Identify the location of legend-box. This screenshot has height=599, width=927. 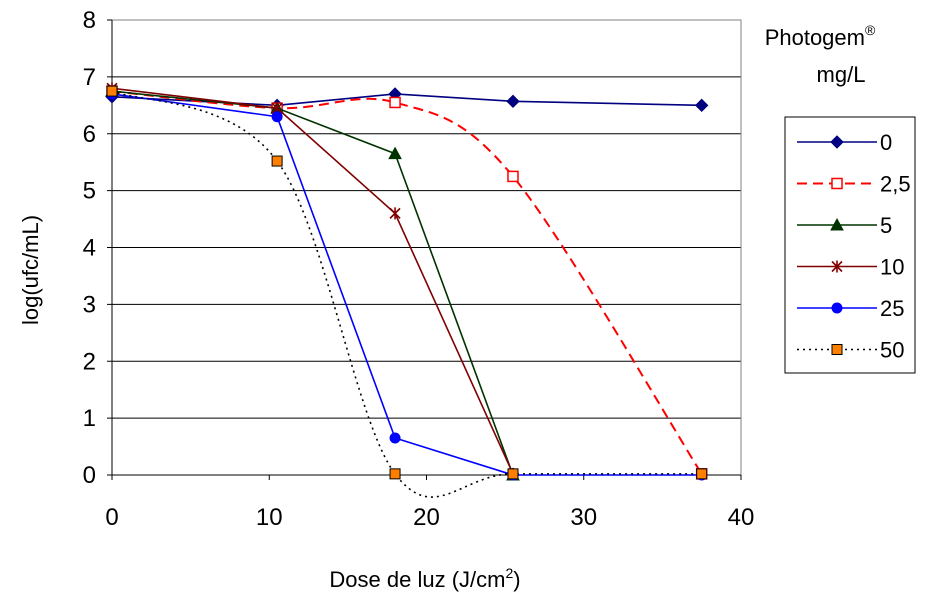
(850, 245).